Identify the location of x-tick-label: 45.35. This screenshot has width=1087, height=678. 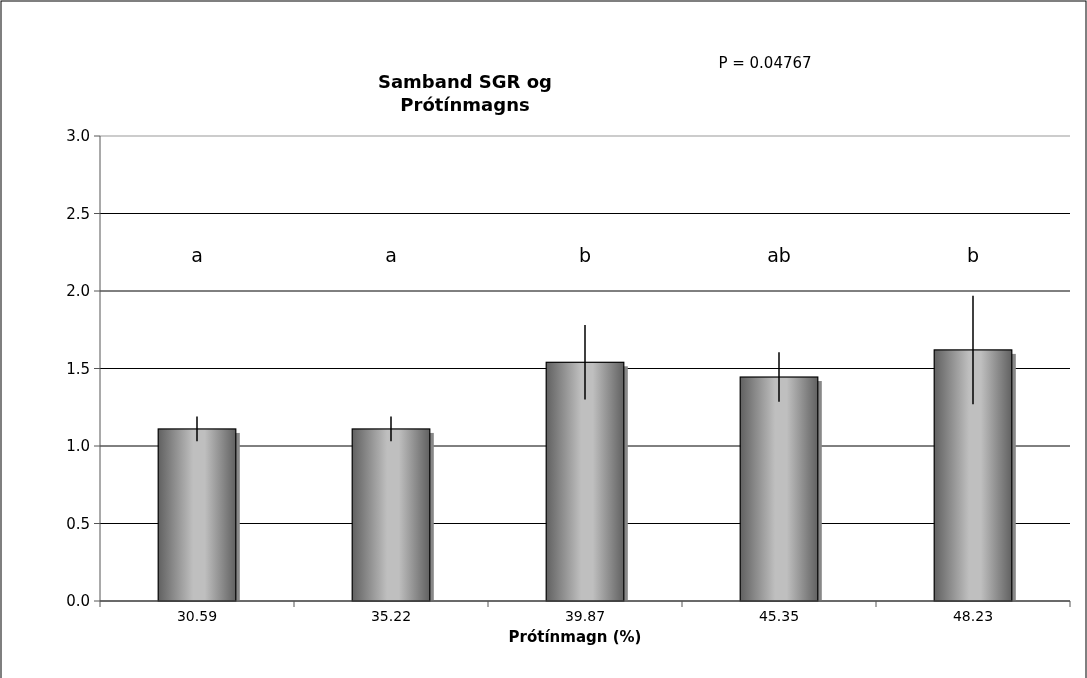
(779, 616).